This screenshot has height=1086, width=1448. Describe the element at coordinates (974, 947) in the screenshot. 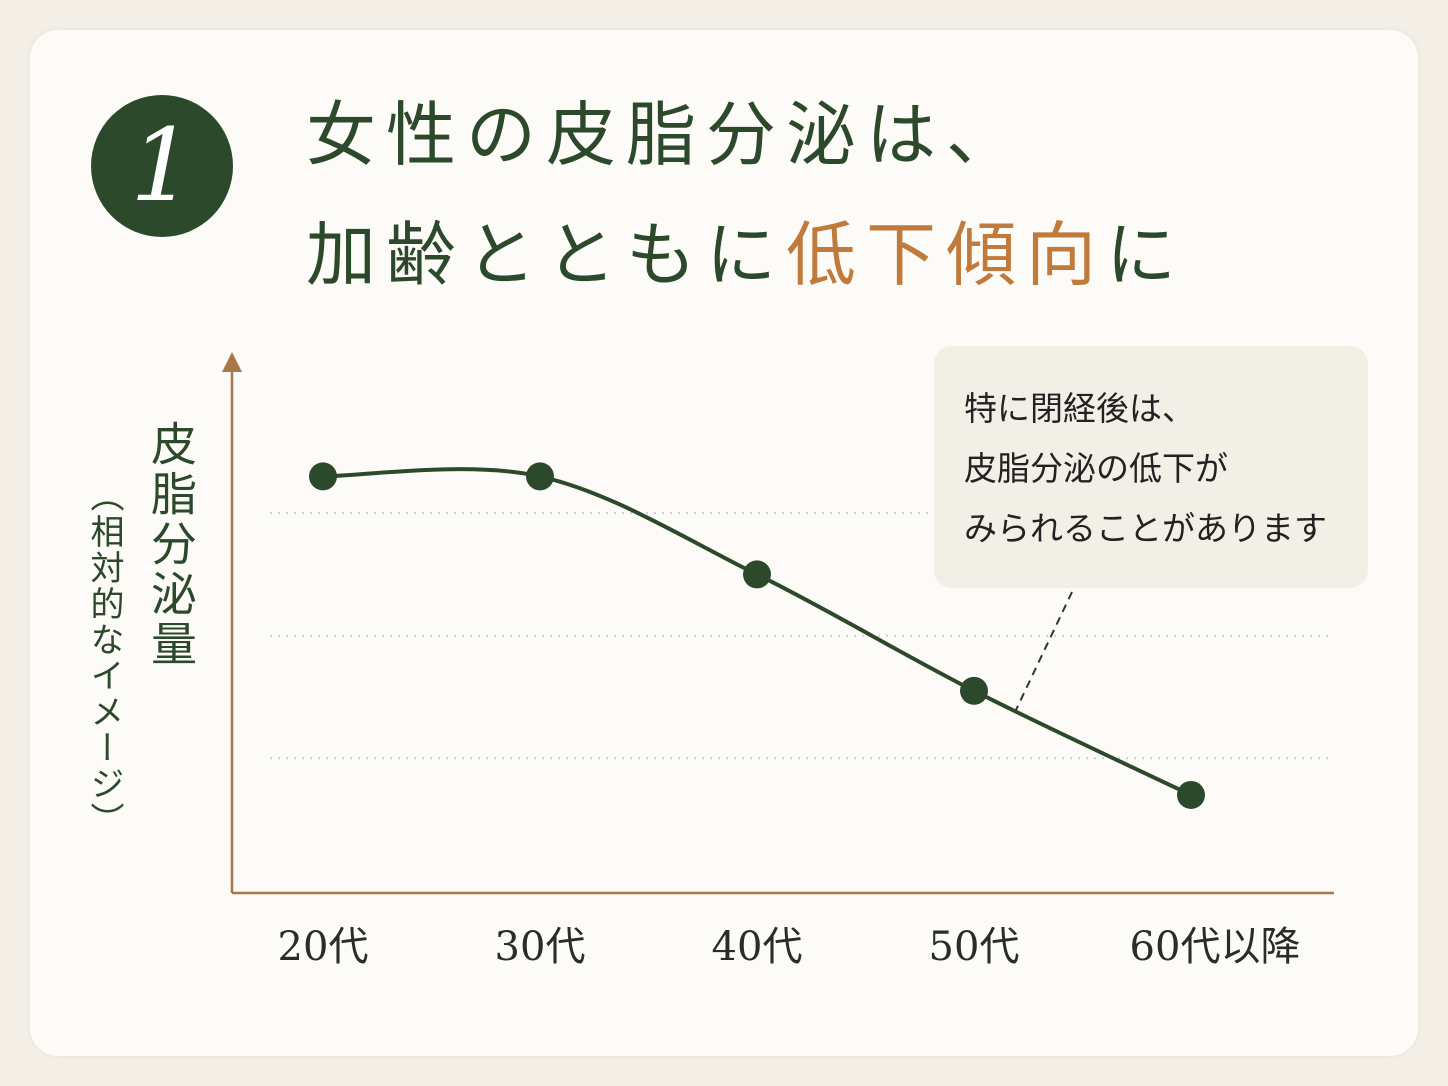

I see `x-tick-label: 50代` at that location.